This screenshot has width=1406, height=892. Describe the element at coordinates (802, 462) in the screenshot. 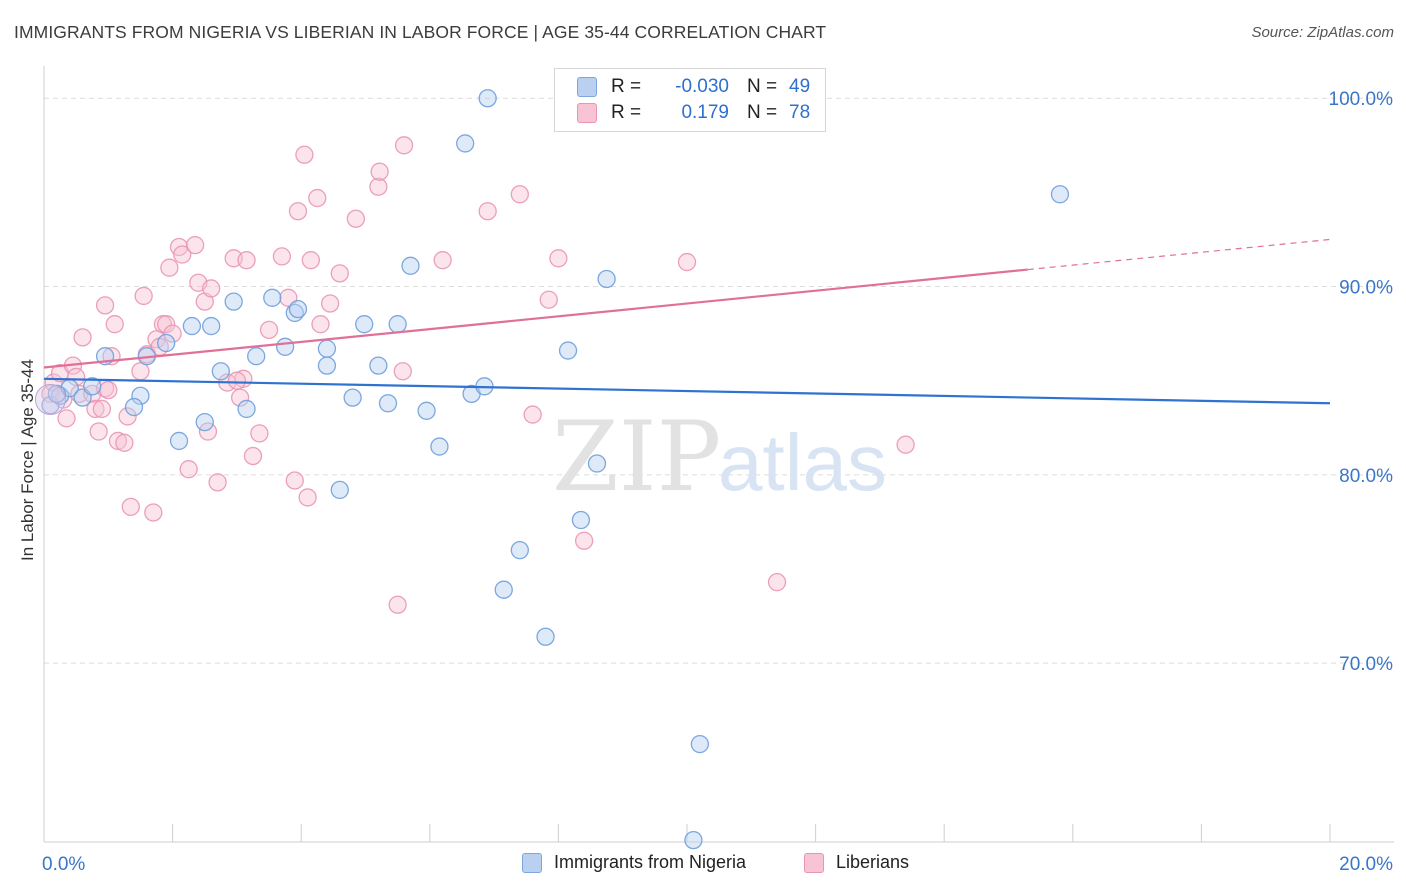

I see `watermark-atlas: atlas` at that location.